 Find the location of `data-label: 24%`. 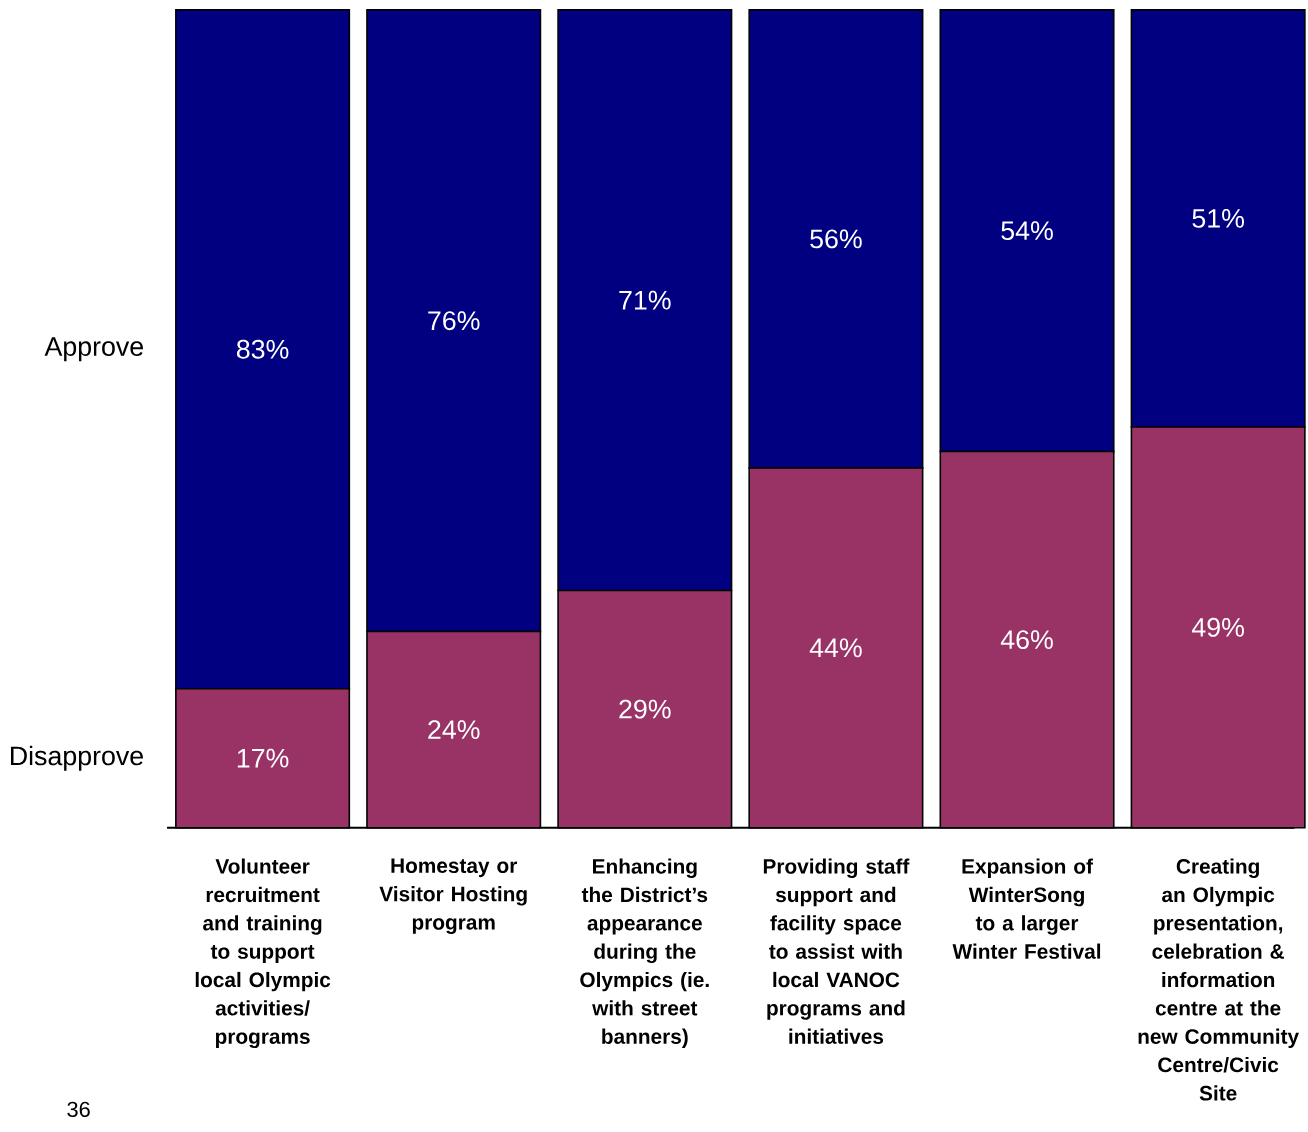

data-label: 24% is located at coordinates (454, 729).